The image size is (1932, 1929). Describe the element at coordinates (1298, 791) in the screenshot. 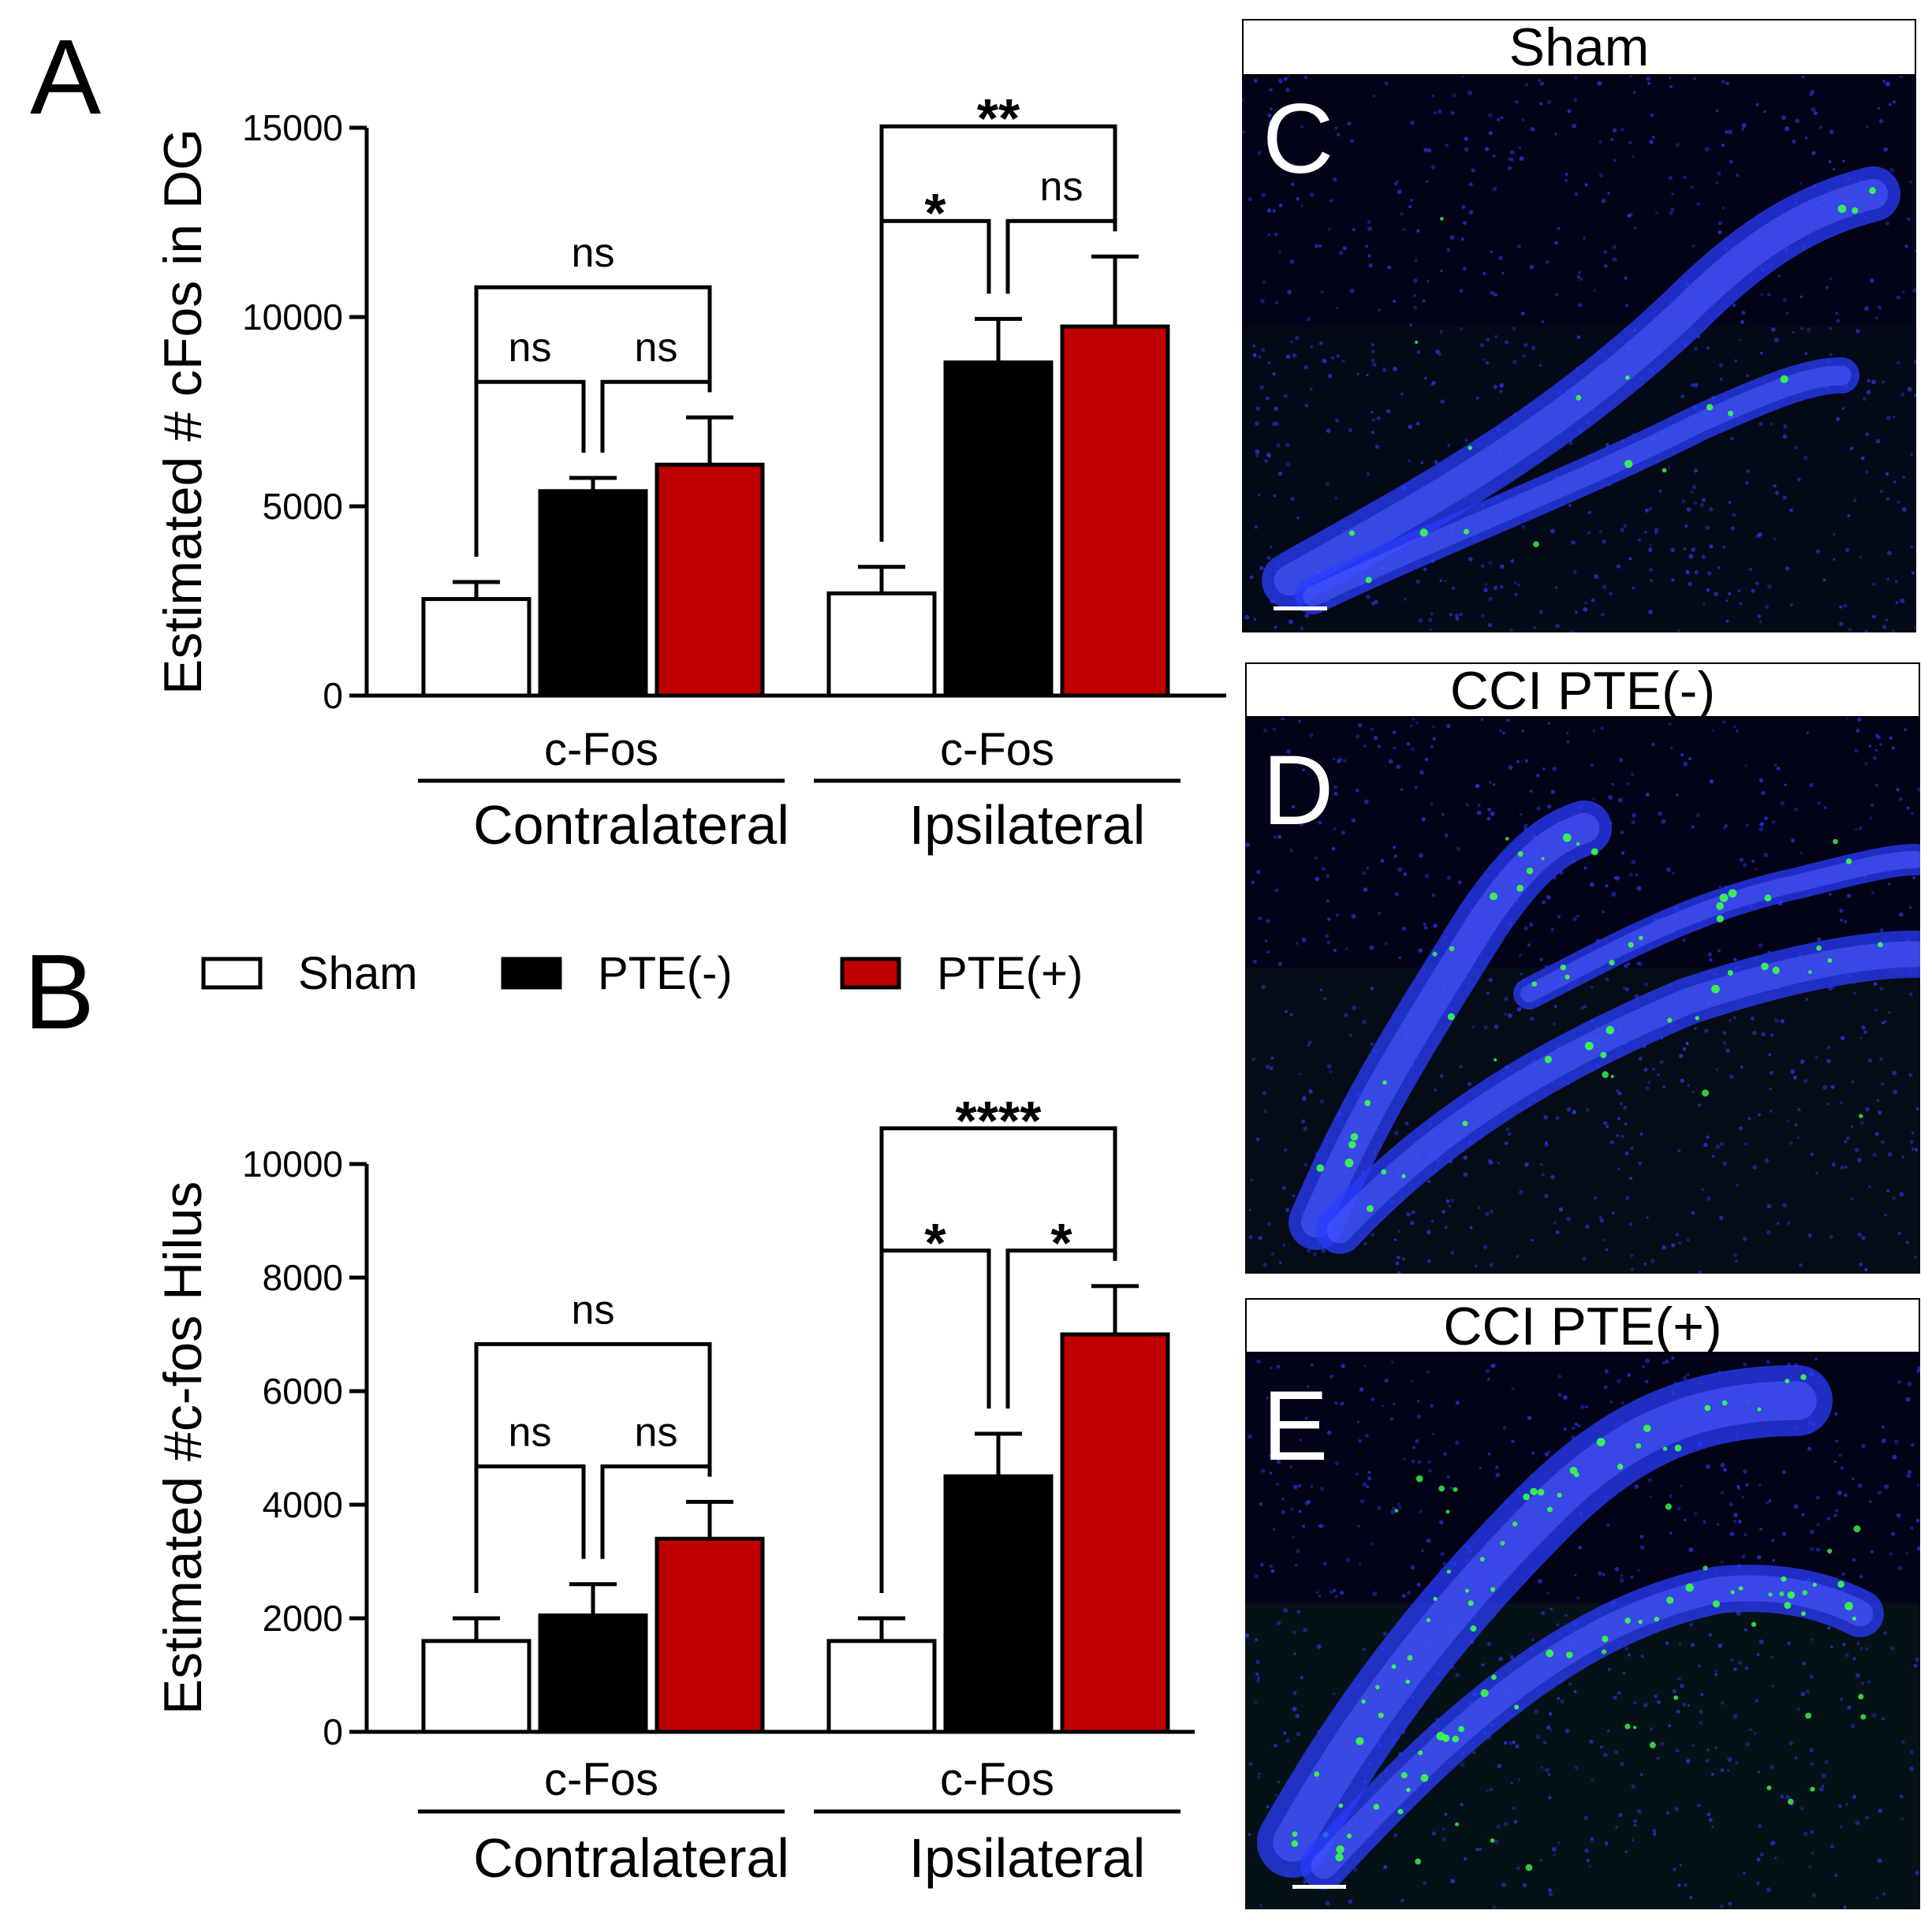

I see `micrograph-d-letter: D` at that location.